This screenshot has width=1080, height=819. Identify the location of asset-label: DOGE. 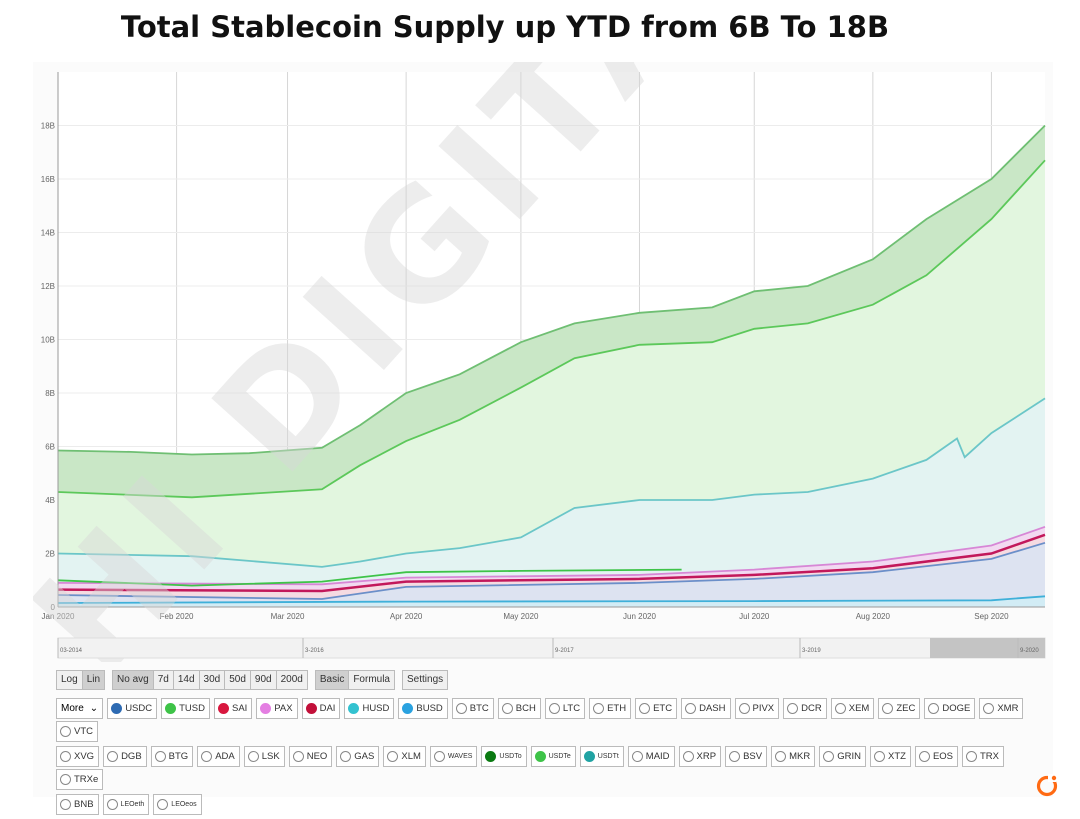
(956, 708).